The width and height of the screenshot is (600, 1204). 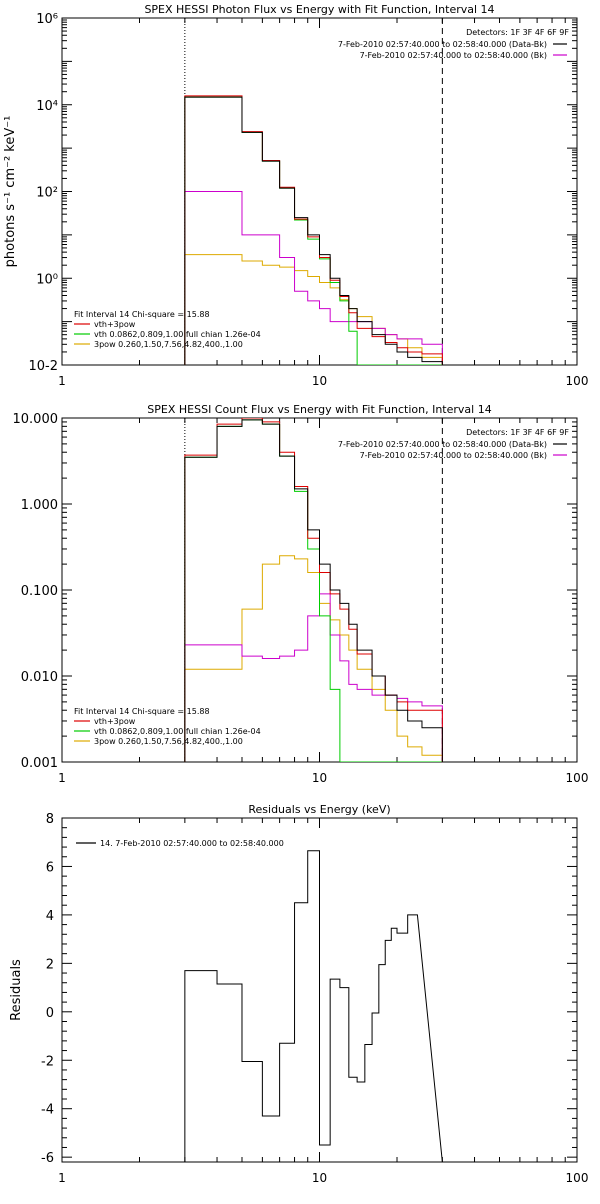 What do you see at coordinates (47, 1110) in the screenshot?
I see `y-tick-label: -4` at bounding box center [47, 1110].